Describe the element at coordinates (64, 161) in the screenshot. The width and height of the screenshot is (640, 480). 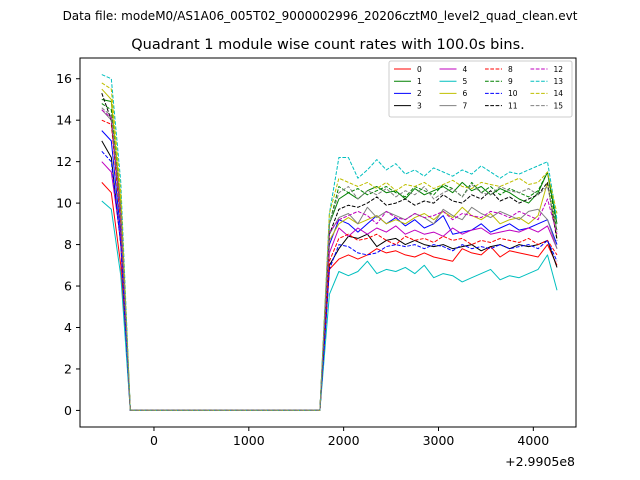
I see `y-tick-label: 12` at that location.